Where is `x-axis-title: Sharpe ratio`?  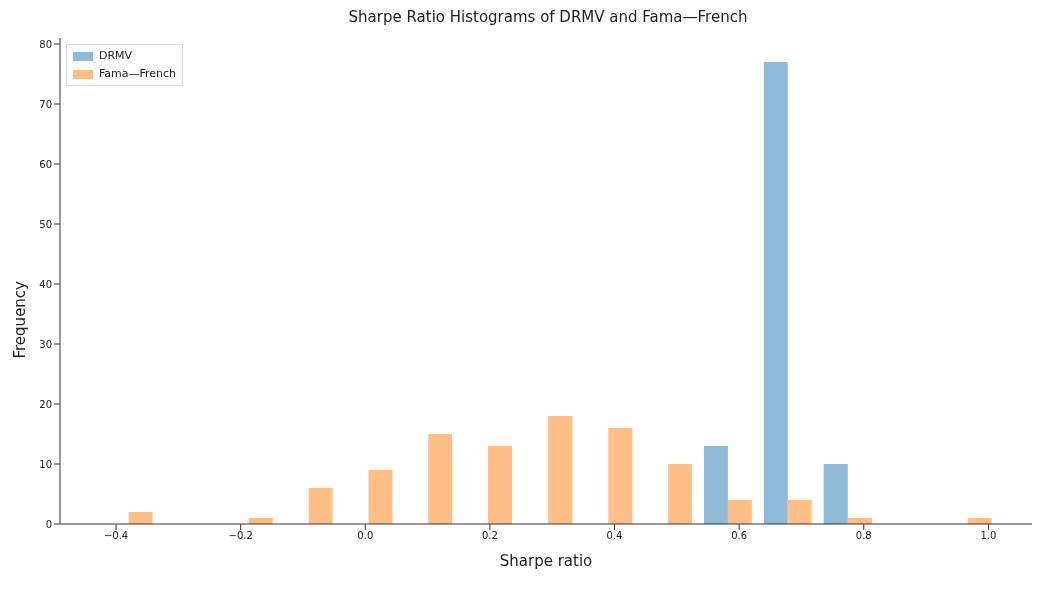
x-axis-title: Sharpe ratio is located at coordinates (546, 561).